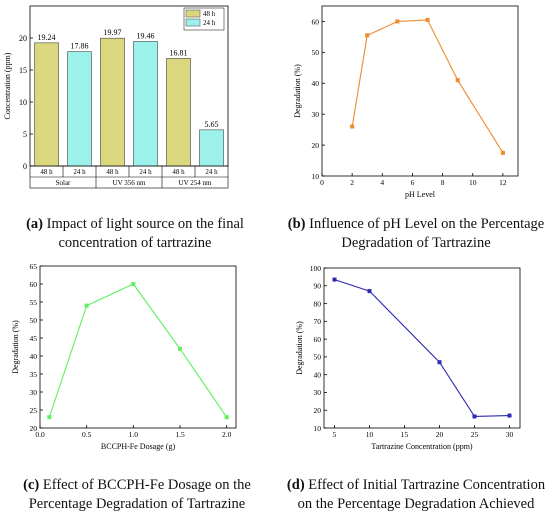  I want to click on y-tick-label: 5, so click(25, 134).